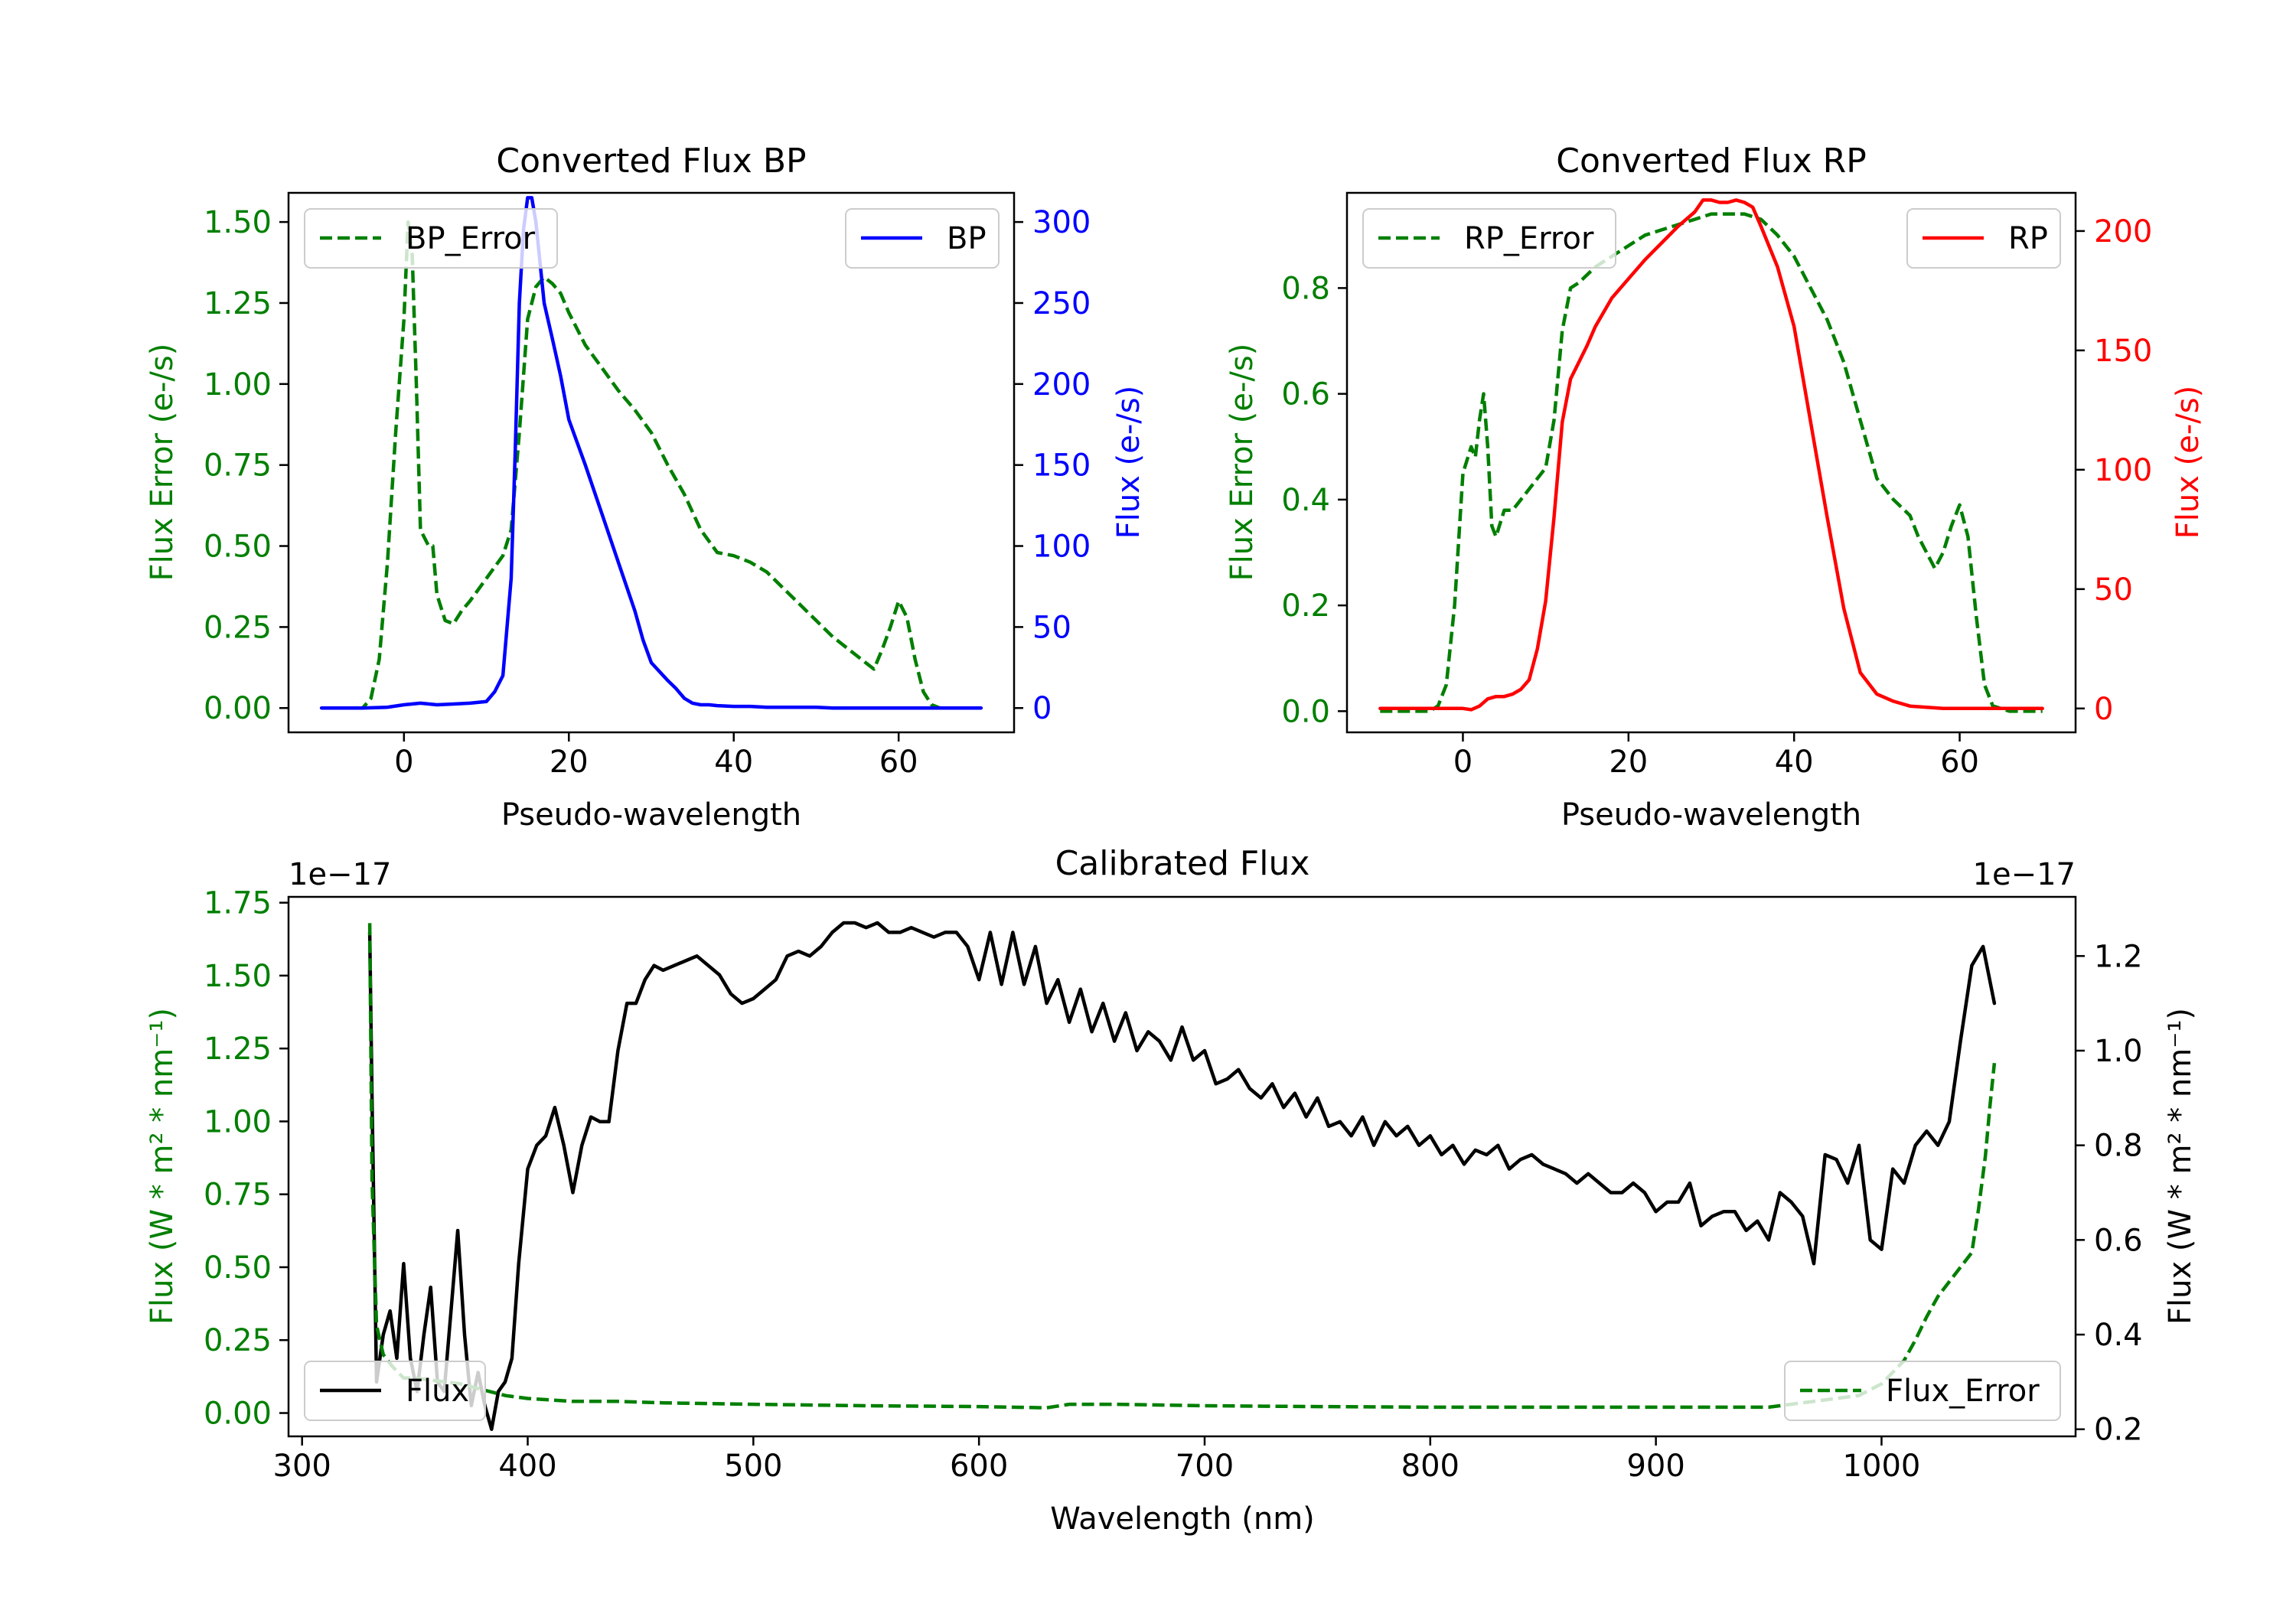  Describe the element at coordinates (238, 976) in the screenshot. I see `cal-ytick-left-label: 1.50` at that location.